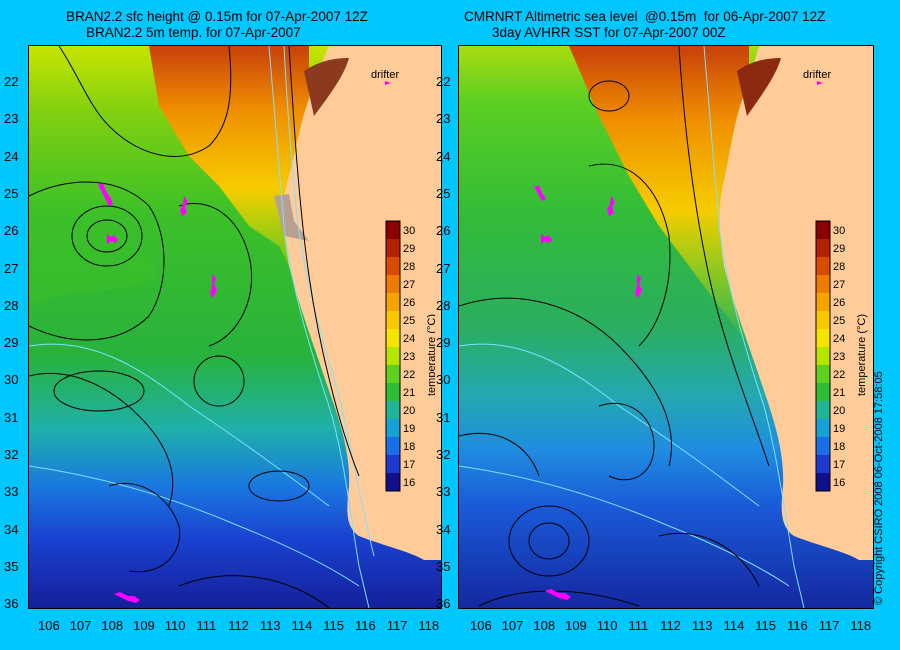 This screenshot has height=650, width=900. I want to click on lon-label-106: 106, so click(49, 625).